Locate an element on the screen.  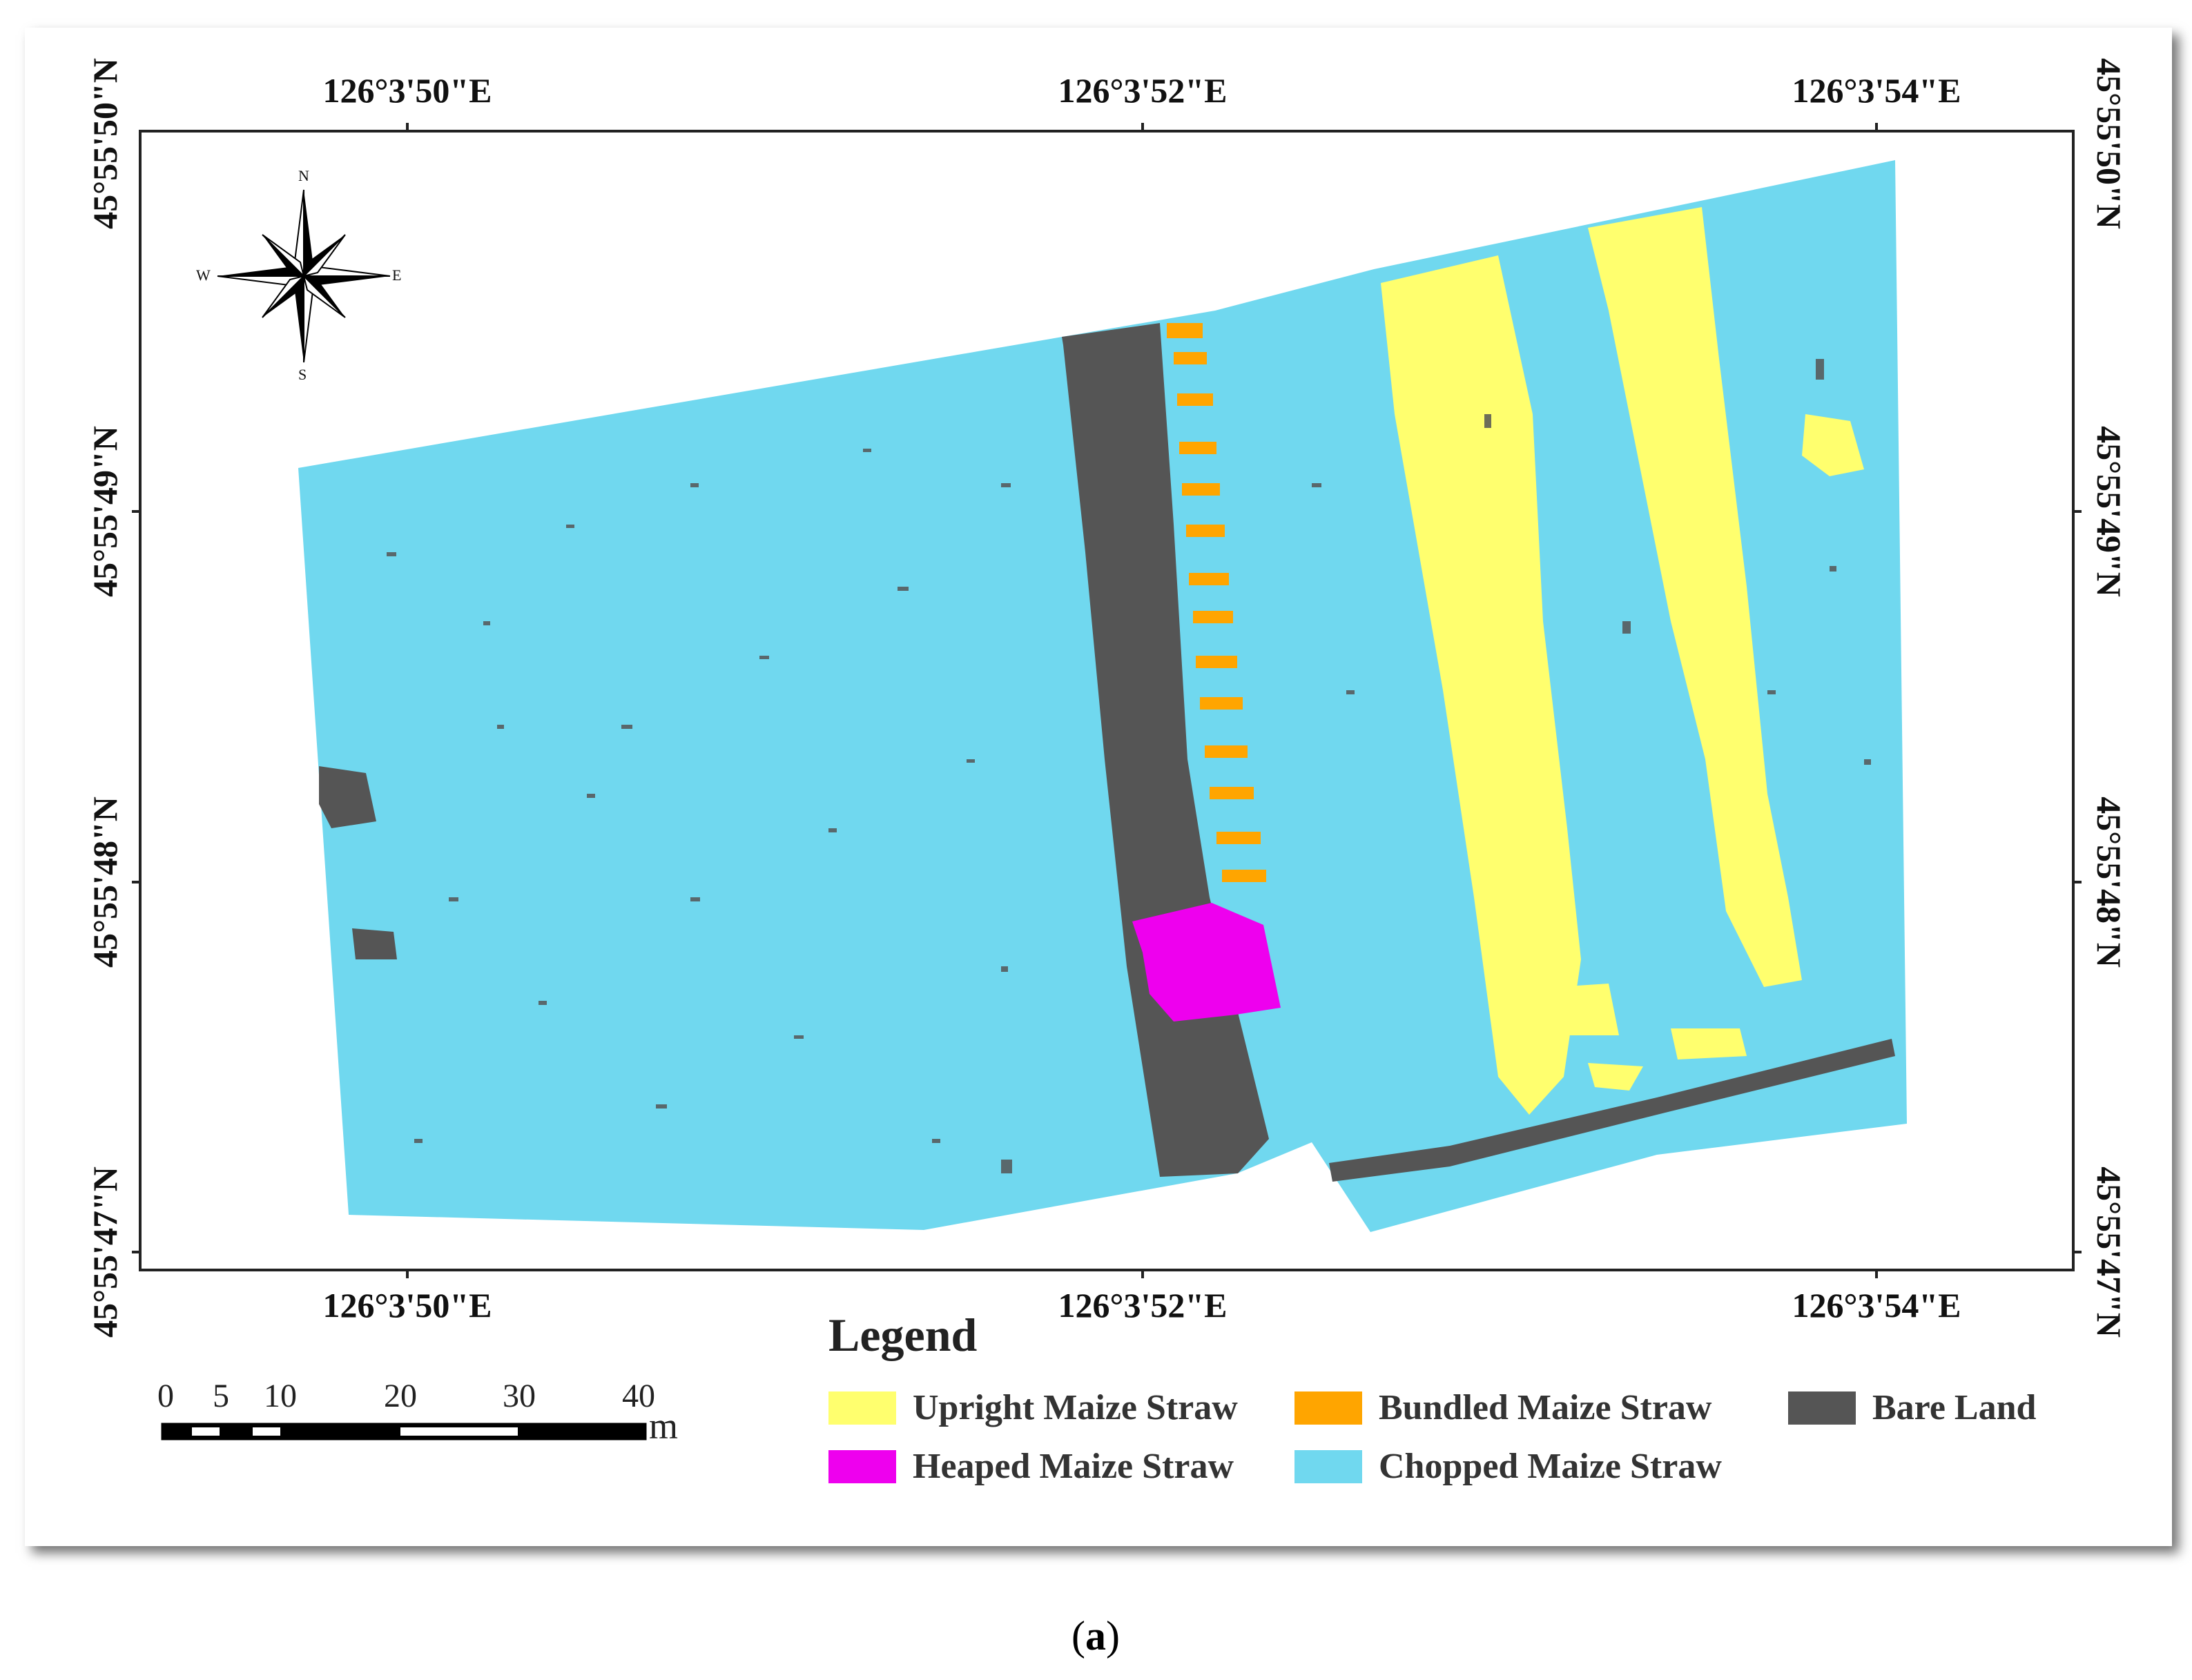
scale-tick-20: 20 is located at coordinates (400, 1396).